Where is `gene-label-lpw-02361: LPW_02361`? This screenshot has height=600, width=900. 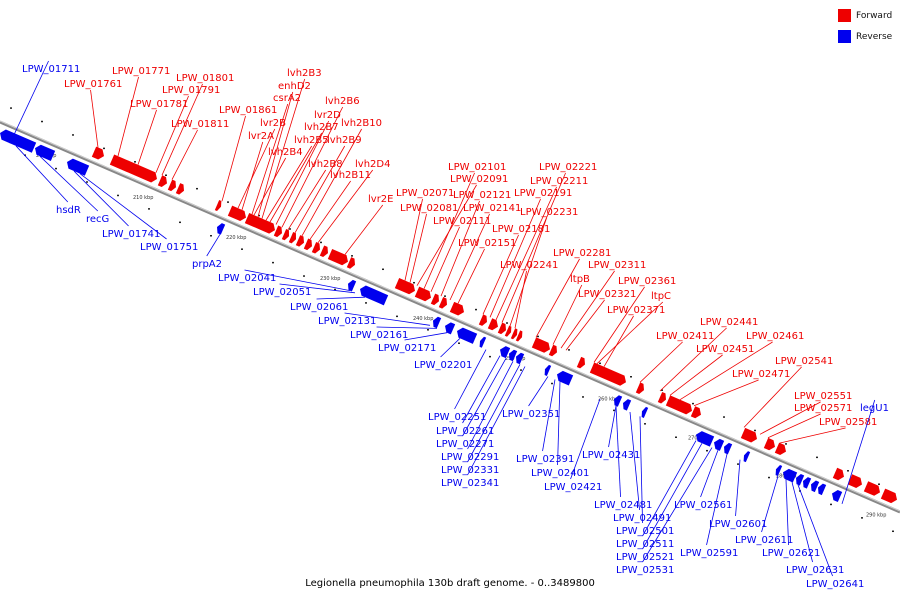
gene-label-lpw-02361: LPW_02361 is located at coordinates (647, 281).